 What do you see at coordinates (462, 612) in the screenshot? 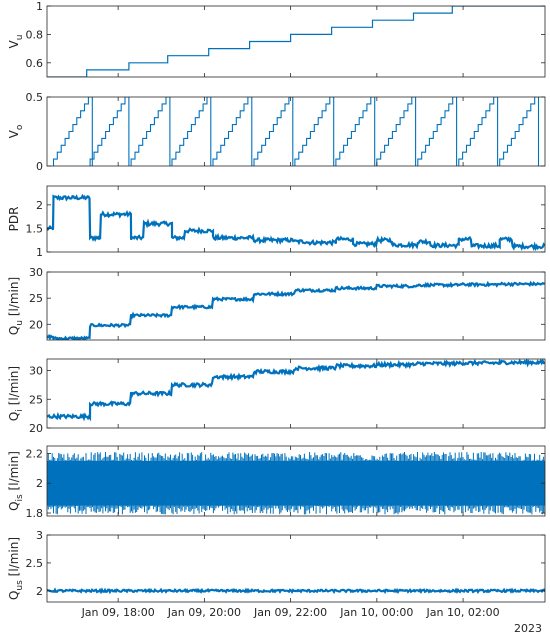
I see `x-tick-label: Jan 10, 02:00` at bounding box center [462, 612].